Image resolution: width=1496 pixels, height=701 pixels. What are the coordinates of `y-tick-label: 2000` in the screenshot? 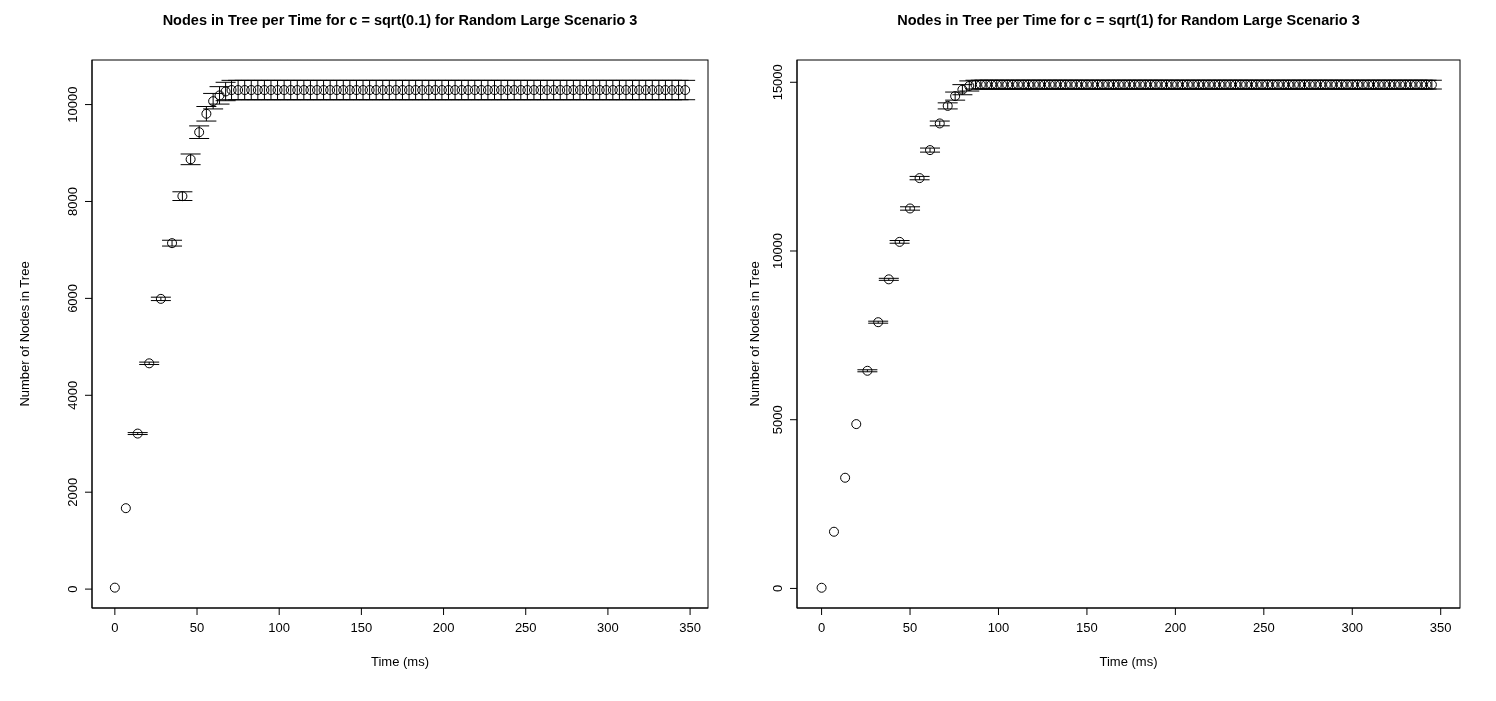 It's located at (72, 492).